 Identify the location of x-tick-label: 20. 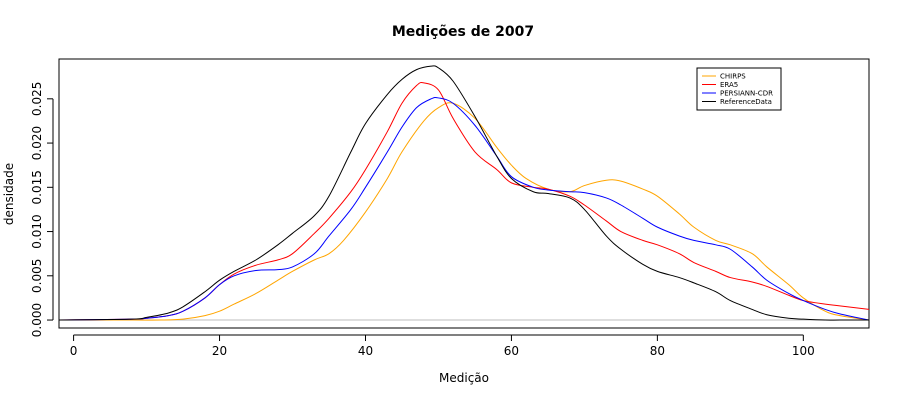
(219, 351).